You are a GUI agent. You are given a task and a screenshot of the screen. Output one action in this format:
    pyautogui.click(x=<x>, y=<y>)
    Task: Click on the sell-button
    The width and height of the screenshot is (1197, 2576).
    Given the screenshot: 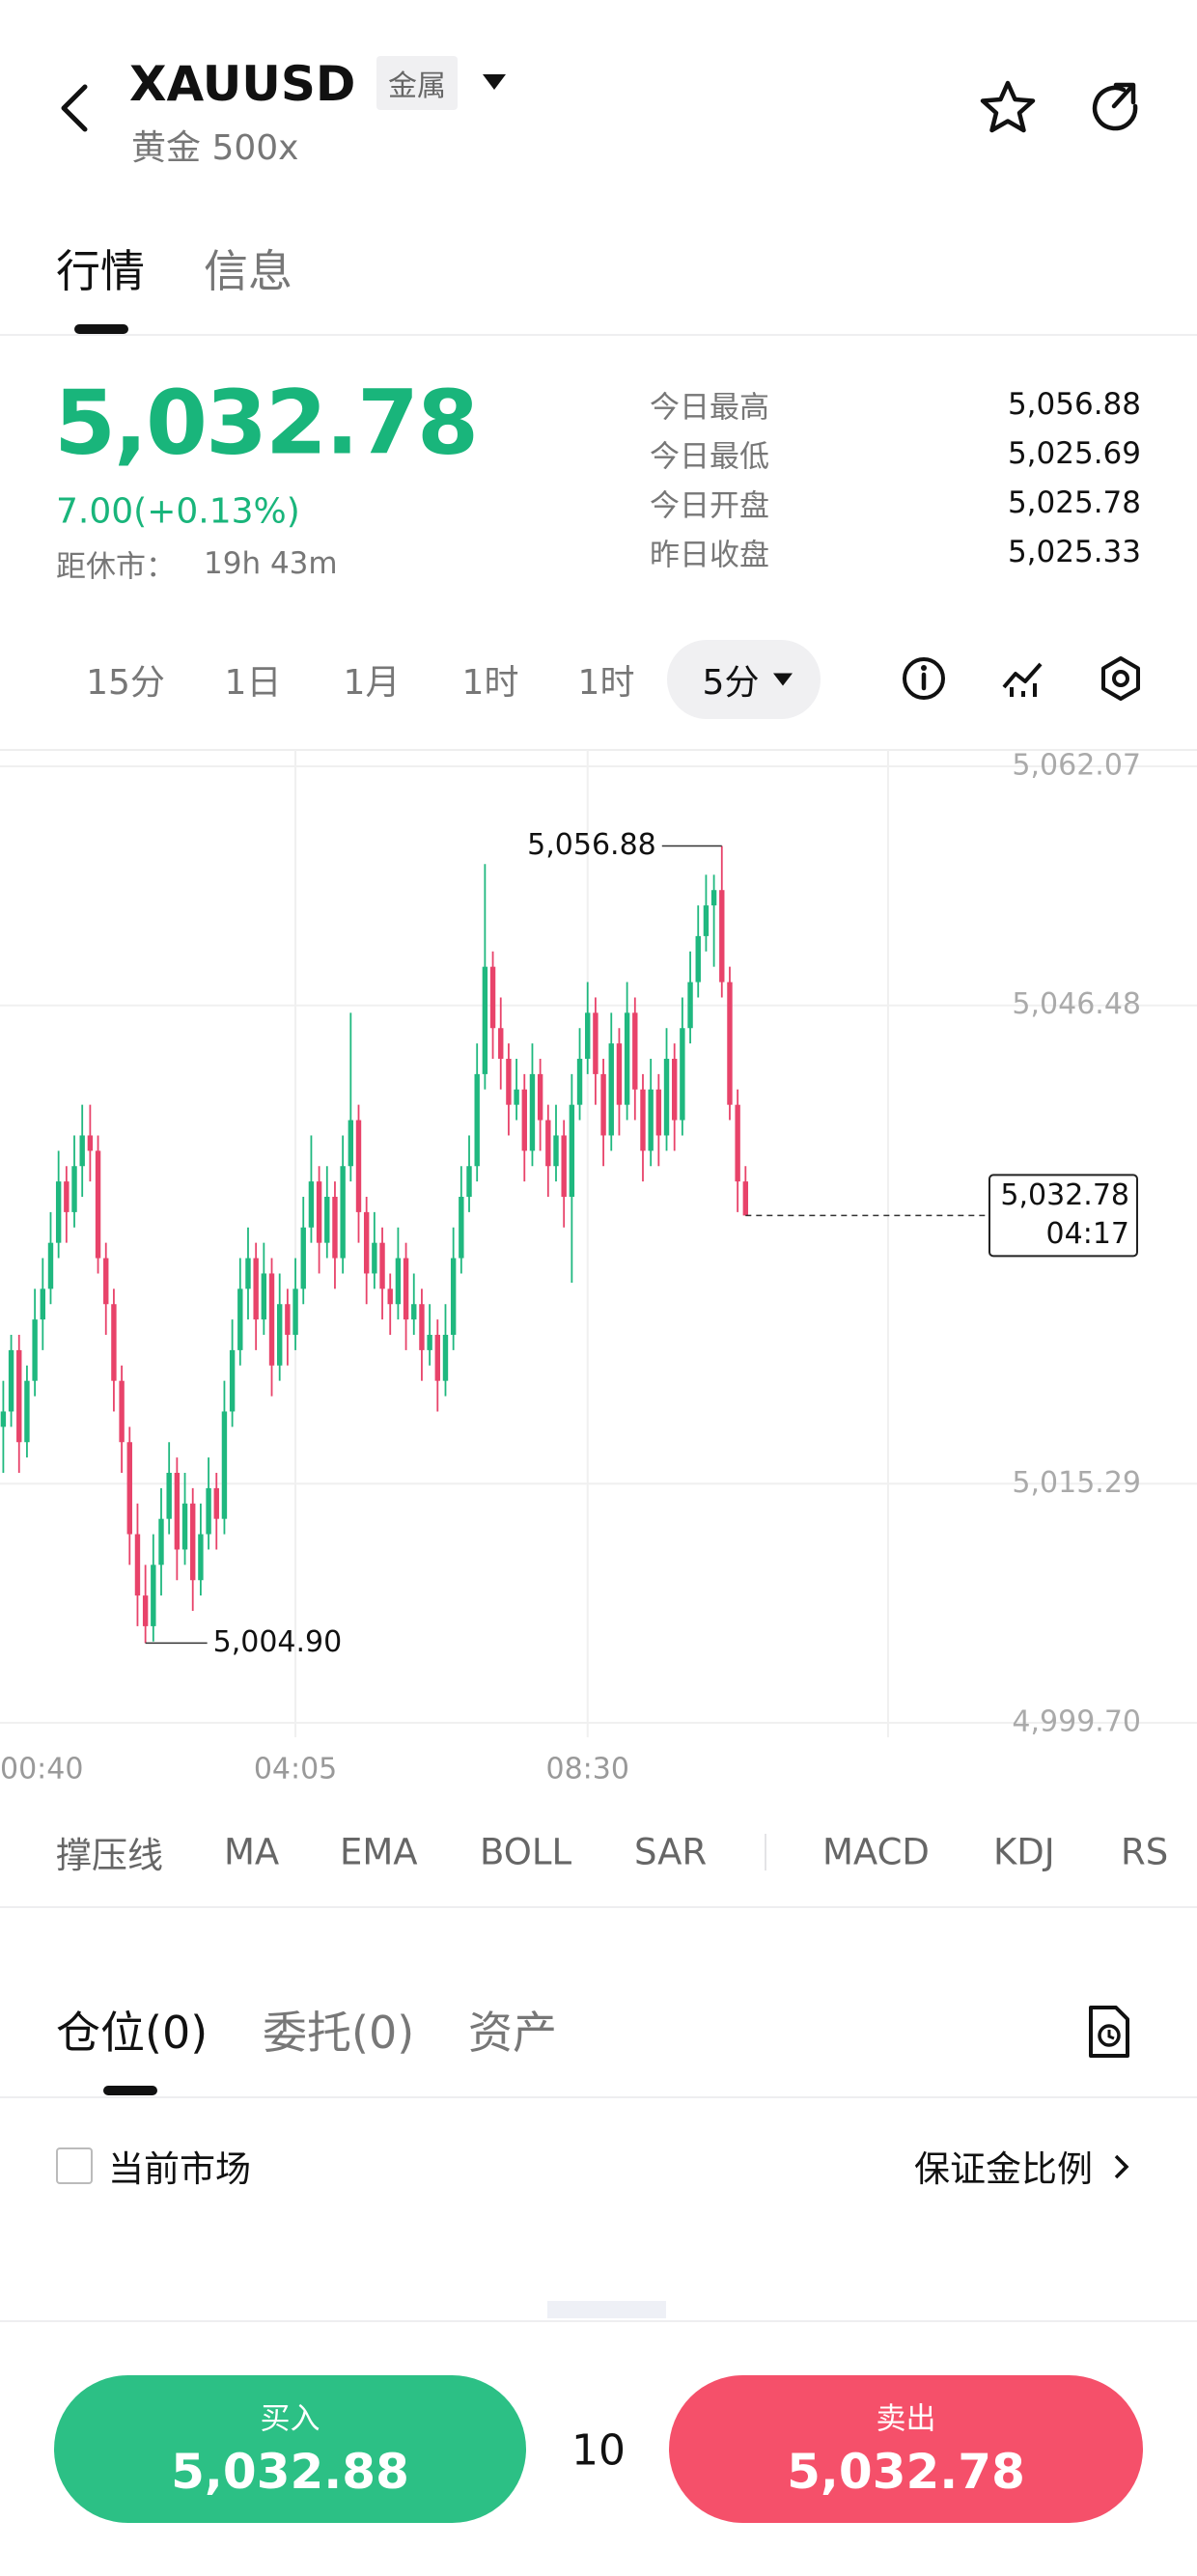 What is the action you would take?
    pyautogui.click(x=906, y=2449)
    